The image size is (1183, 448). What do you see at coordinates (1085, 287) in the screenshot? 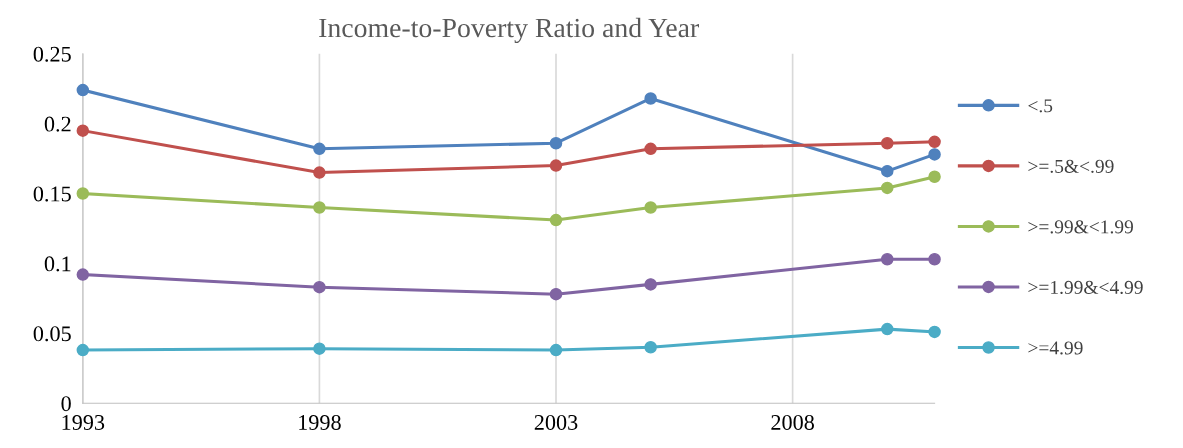
I see `legend-label: >=1.99&<4.99` at bounding box center [1085, 287].